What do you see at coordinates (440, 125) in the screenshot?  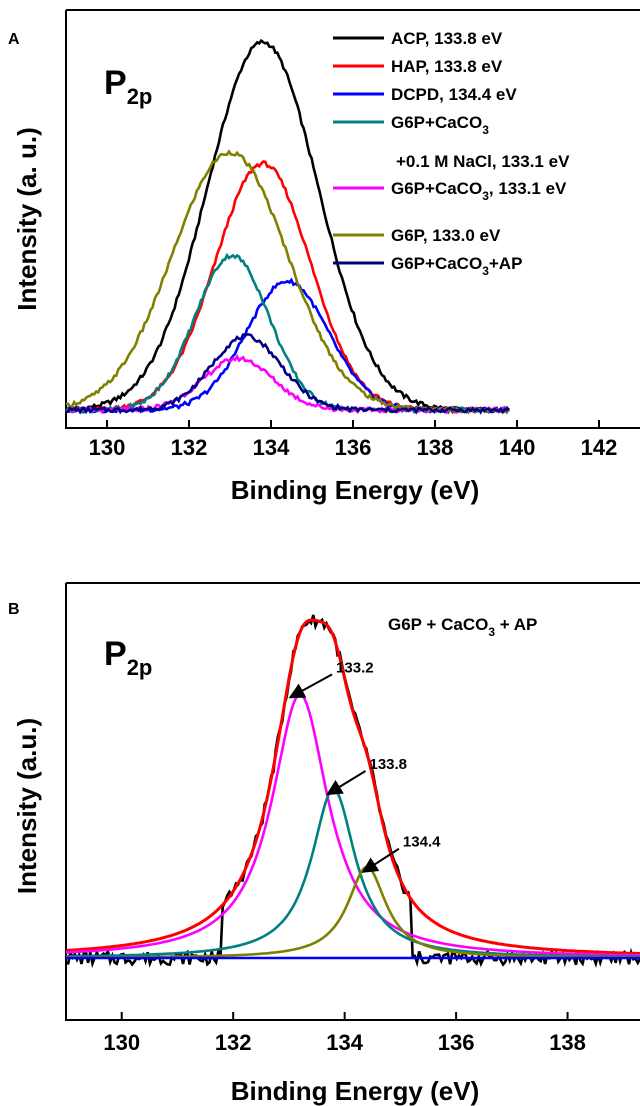 I see `legend-label-g6p-caco3-nacl: G6P+CaCO3` at bounding box center [440, 125].